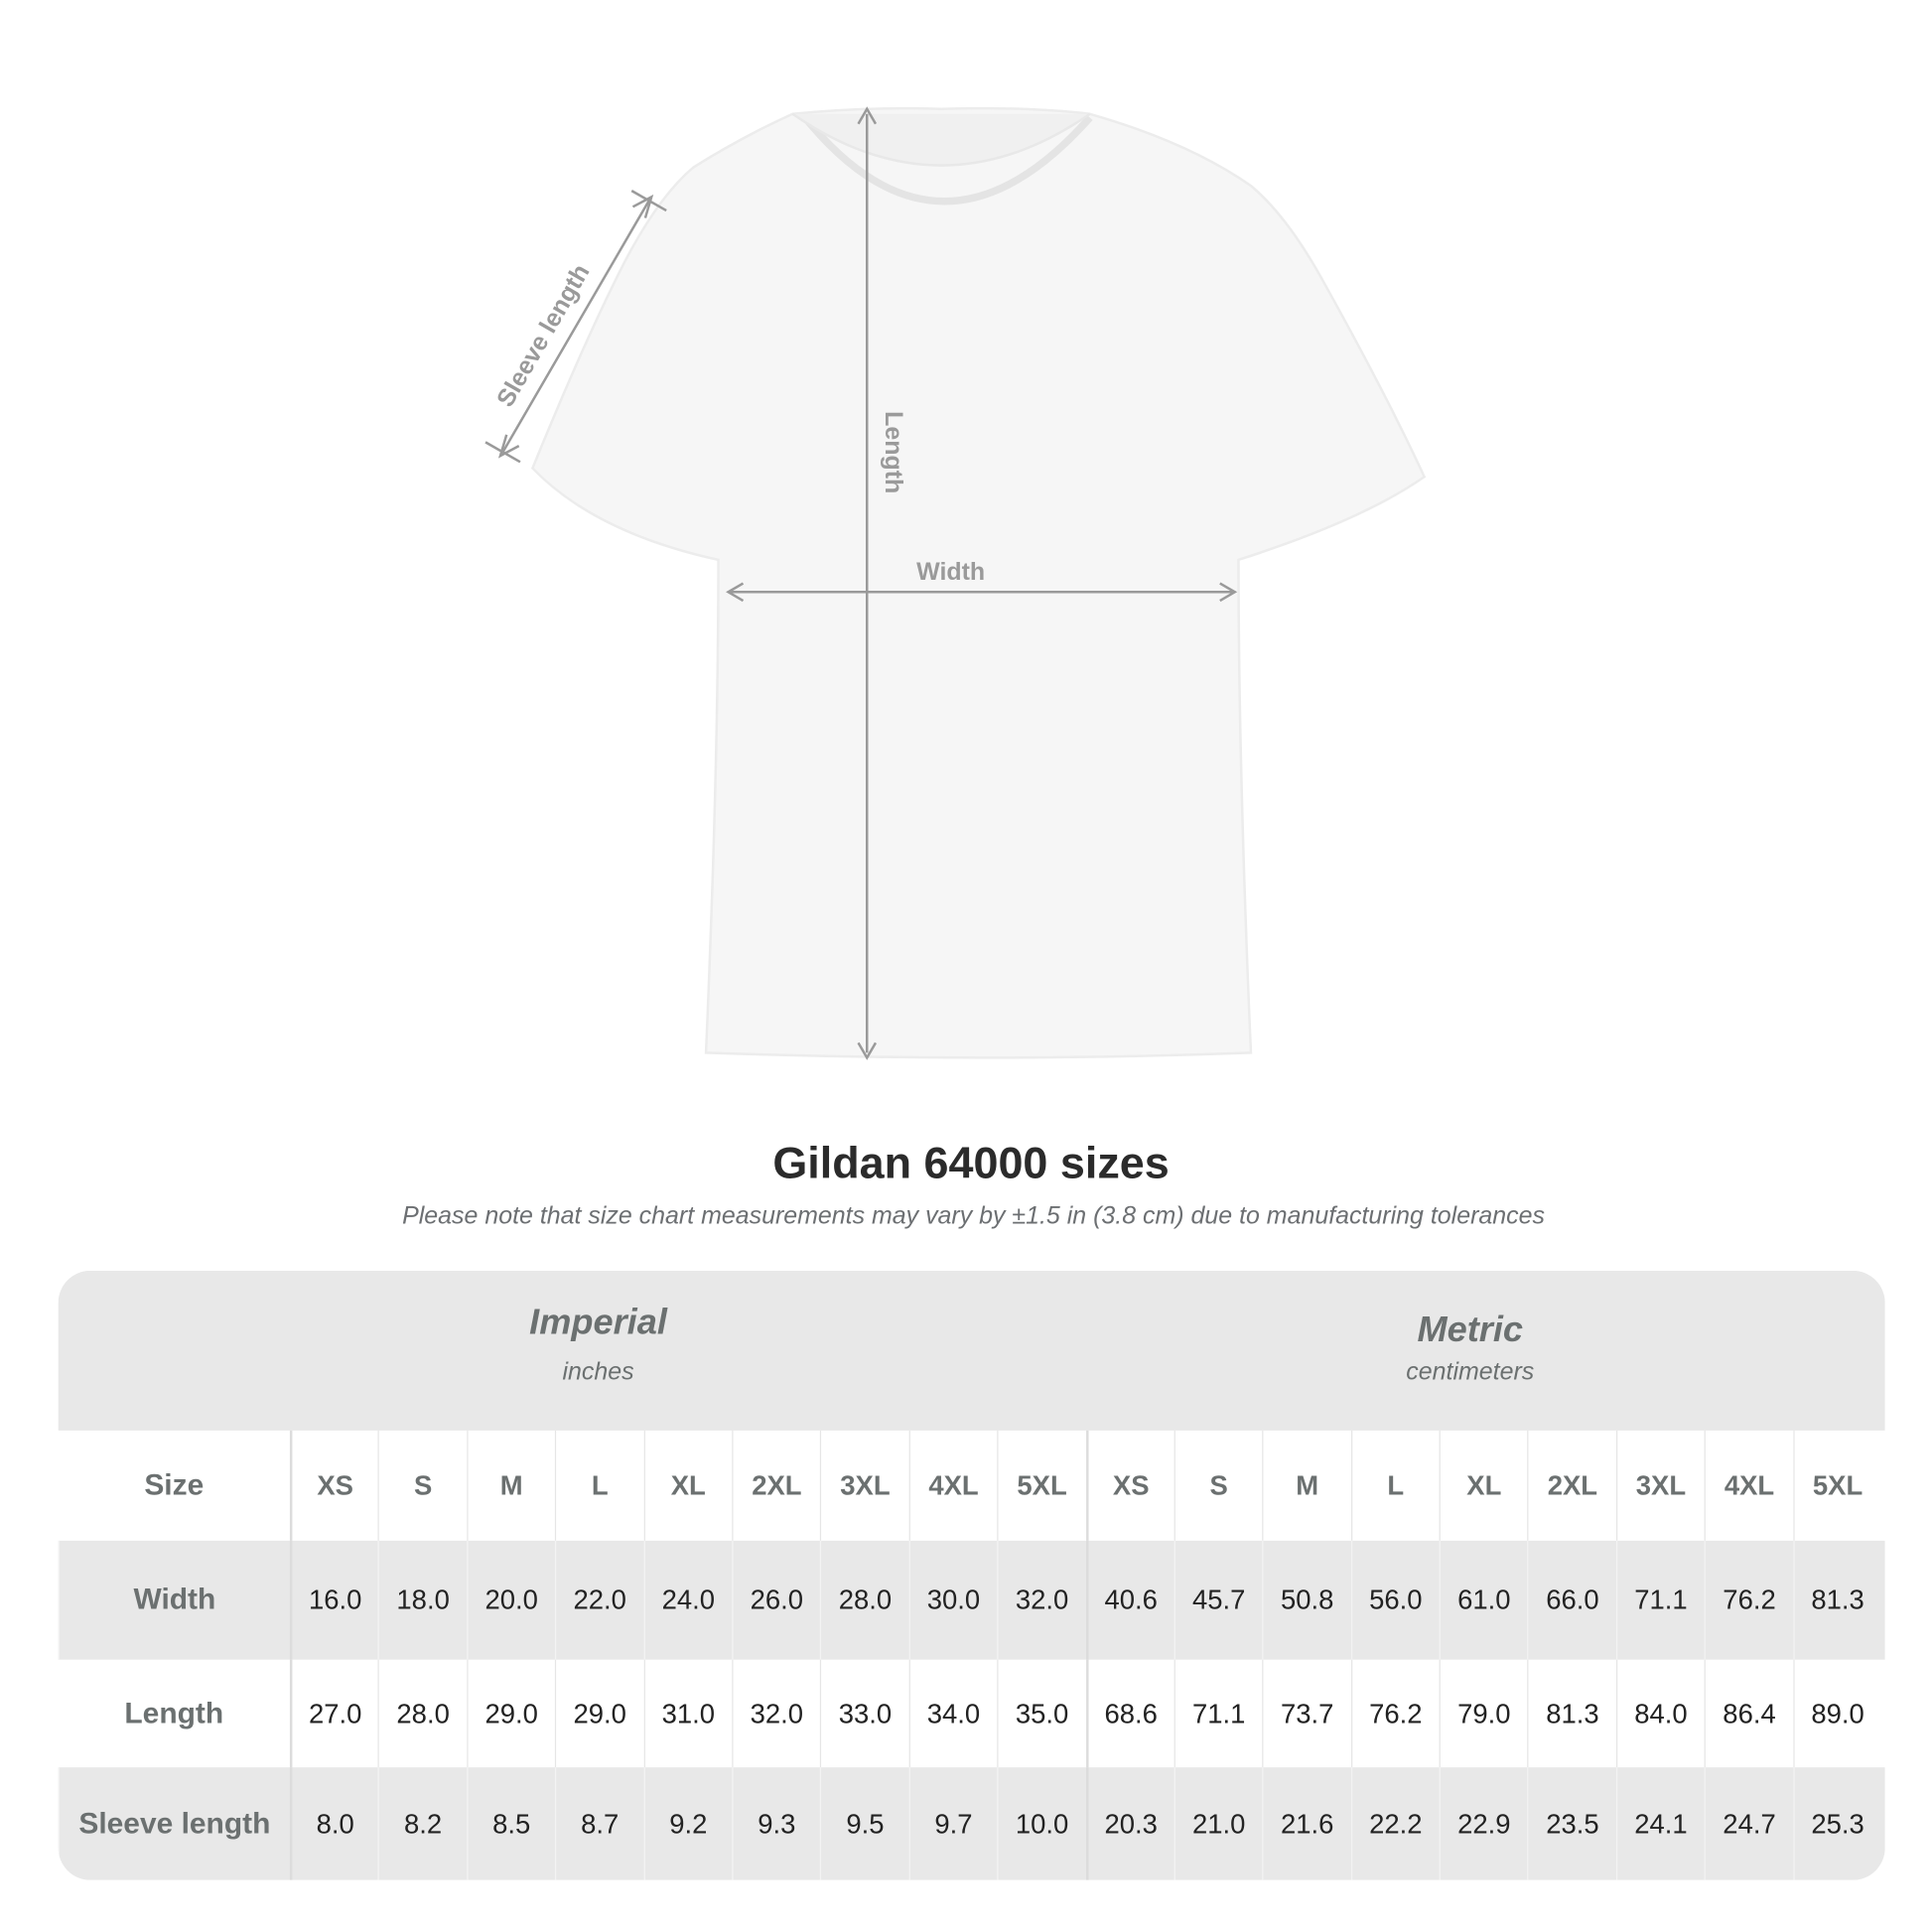  I want to click on table-cell: 89.0, so click(1836, 1714).